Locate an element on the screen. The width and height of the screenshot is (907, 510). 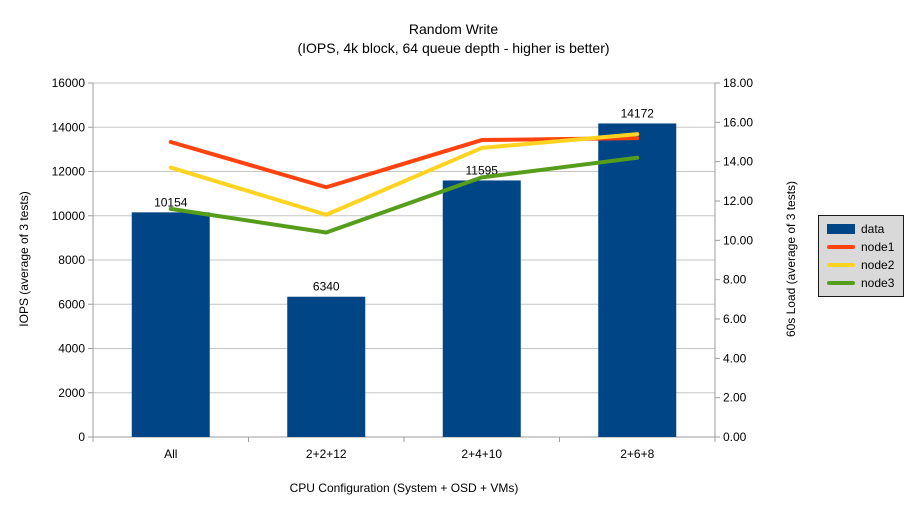
right-axis-tick-label: 2.00 is located at coordinates (735, 398).